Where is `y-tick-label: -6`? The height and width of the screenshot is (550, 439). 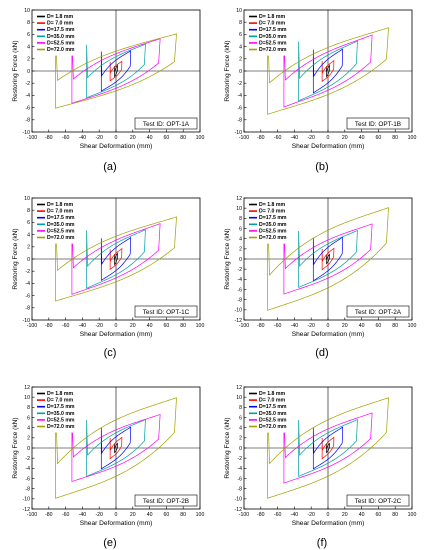
y-tick-label: -6 is located at coordinates (239, 479).